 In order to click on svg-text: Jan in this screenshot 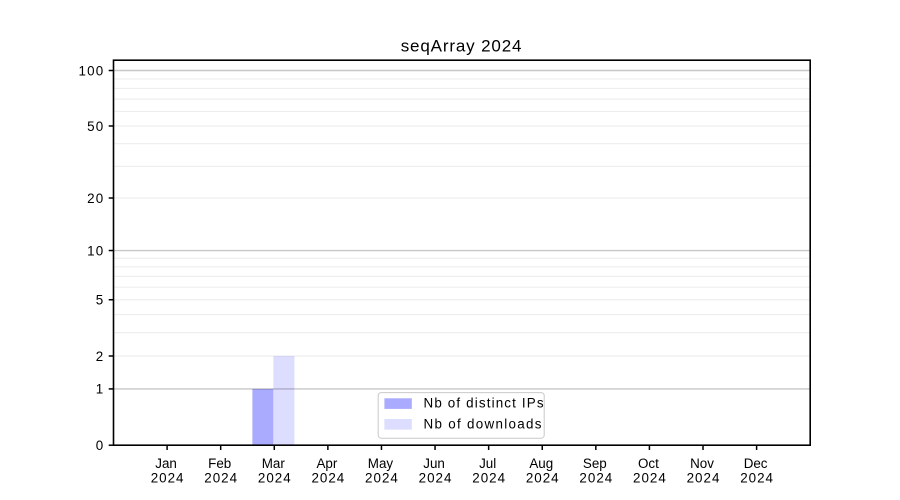, I will do `click(166, 463)`.